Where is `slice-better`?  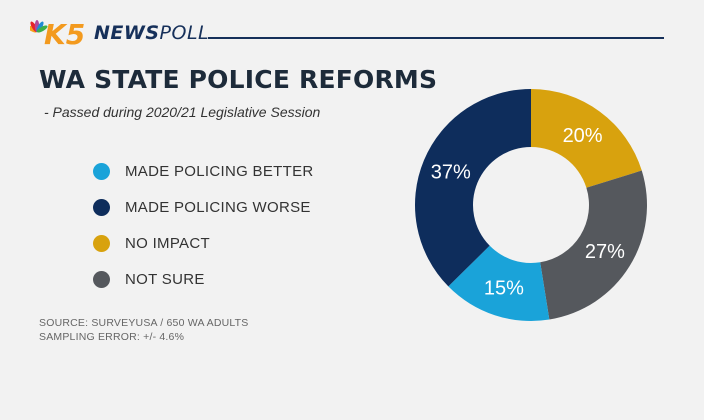 slice-better is located at coordinates (499, 283).